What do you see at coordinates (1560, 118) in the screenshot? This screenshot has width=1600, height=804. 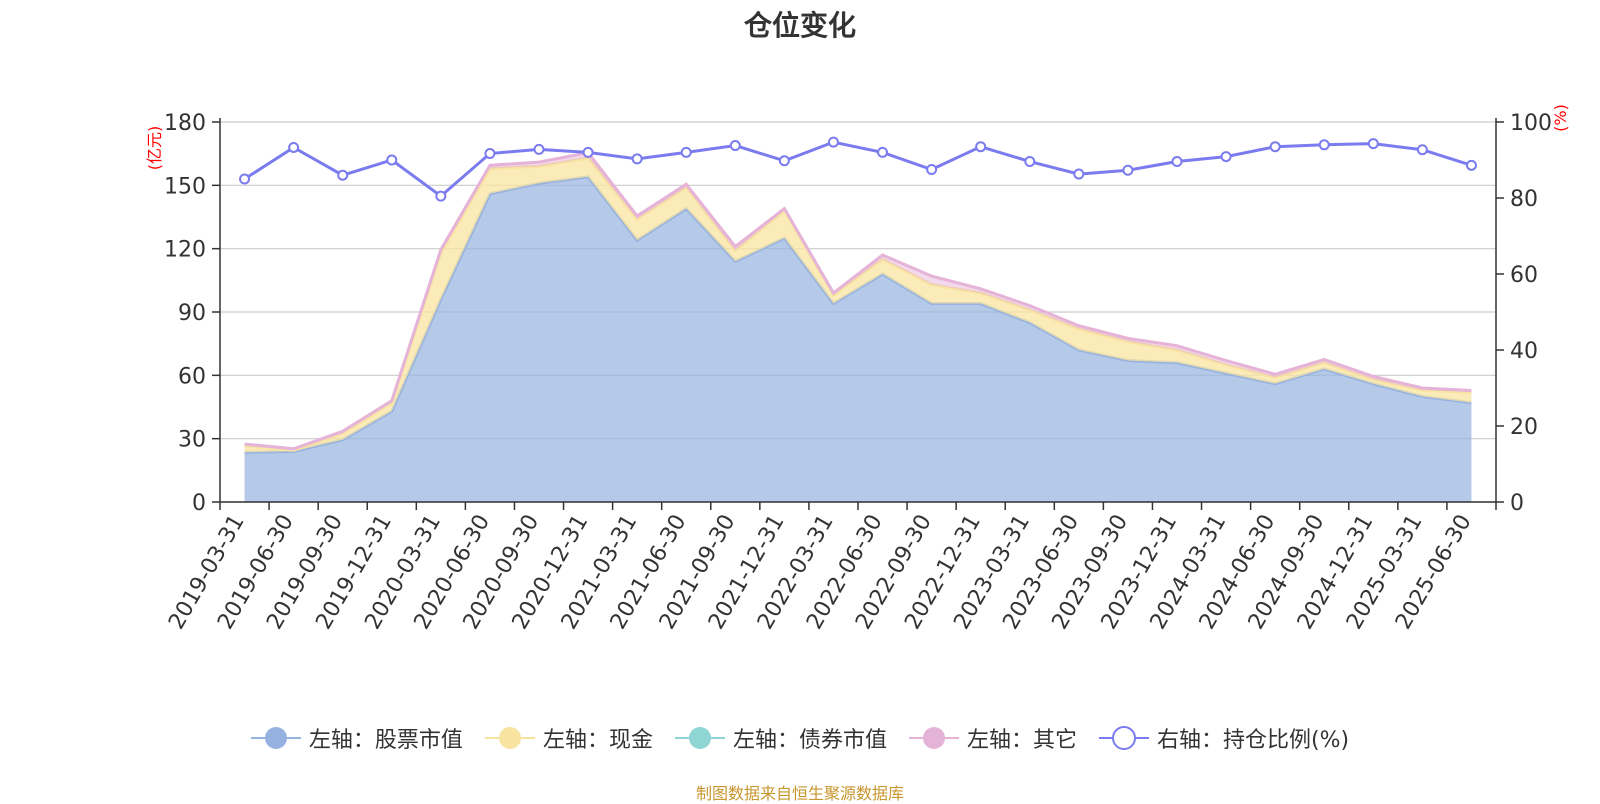 I see `right-axis-unit: (%)` at bounding box center [1560, 118].